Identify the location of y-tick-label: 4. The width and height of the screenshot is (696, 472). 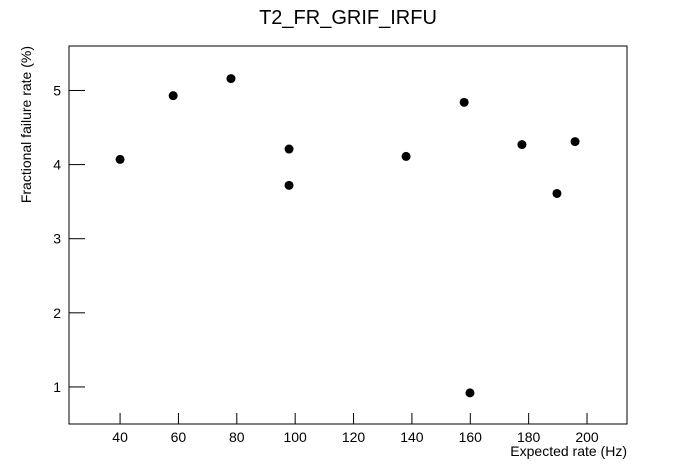
(57, 165).